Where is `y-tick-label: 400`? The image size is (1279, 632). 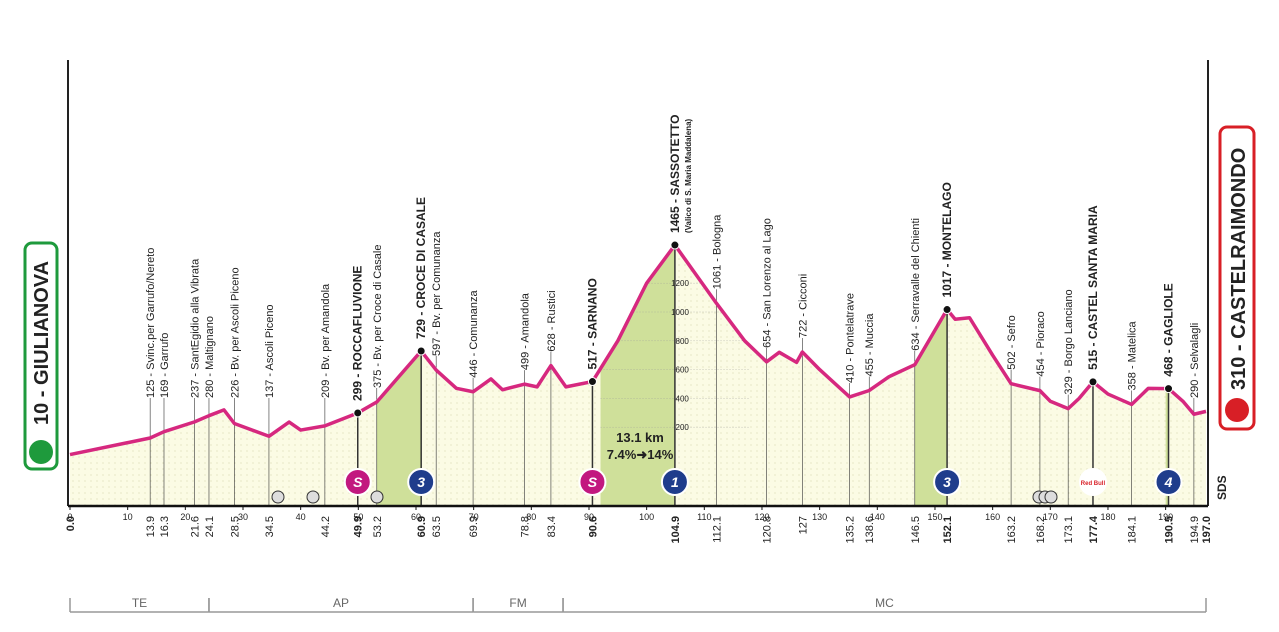
y-tick-label: 400 is located at coordinates (683, 398).